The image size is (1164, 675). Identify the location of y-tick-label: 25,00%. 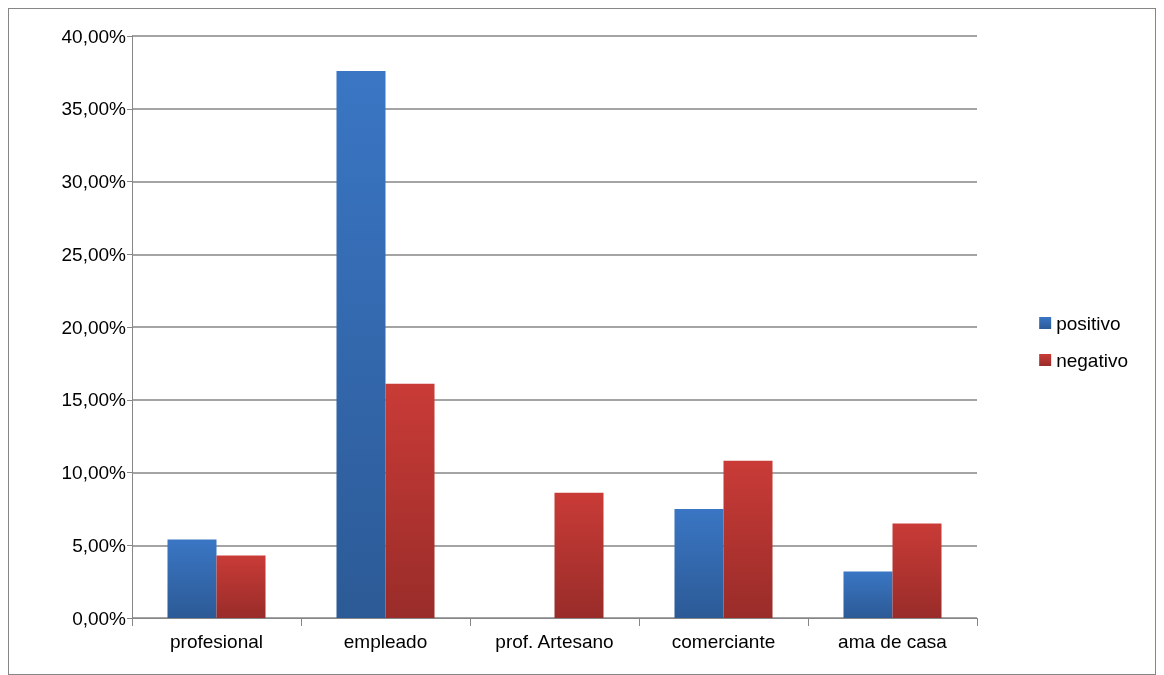
(94, 254).